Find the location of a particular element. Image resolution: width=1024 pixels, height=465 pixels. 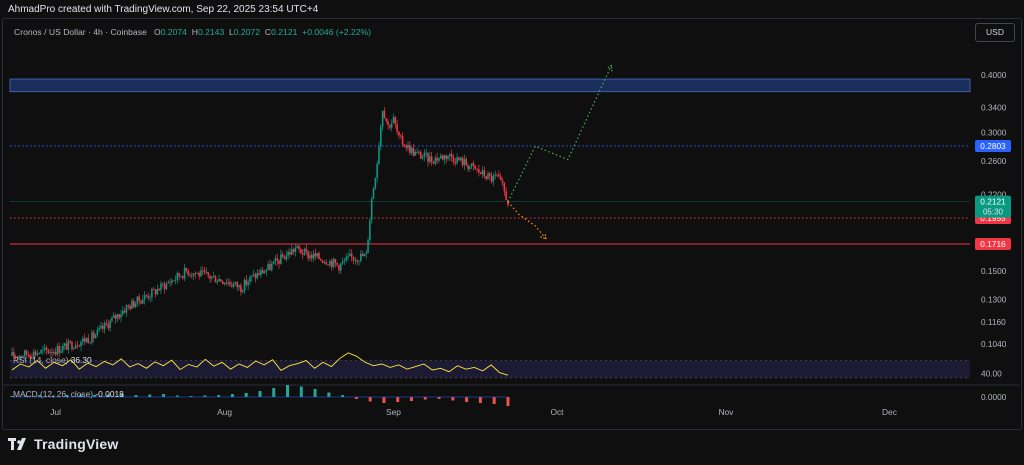

close-label: C is located at coordinates (268, 32).